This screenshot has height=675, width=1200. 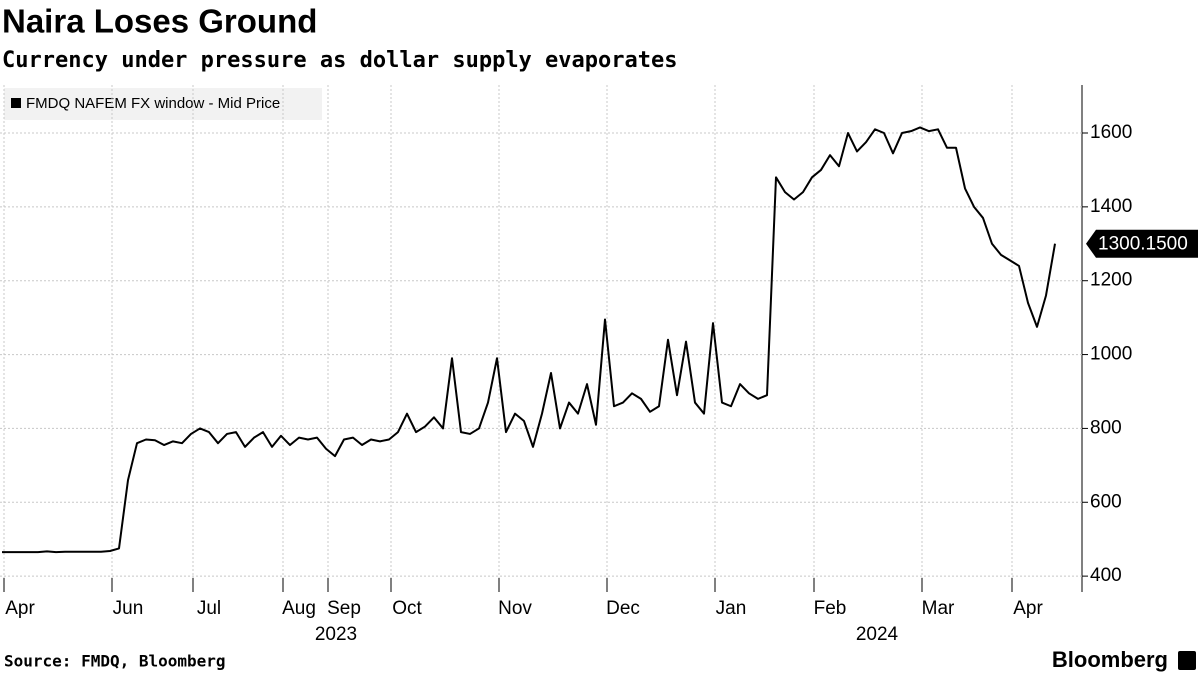 I want to click on x-tick-label: Nov, so click(x=515, y=608).